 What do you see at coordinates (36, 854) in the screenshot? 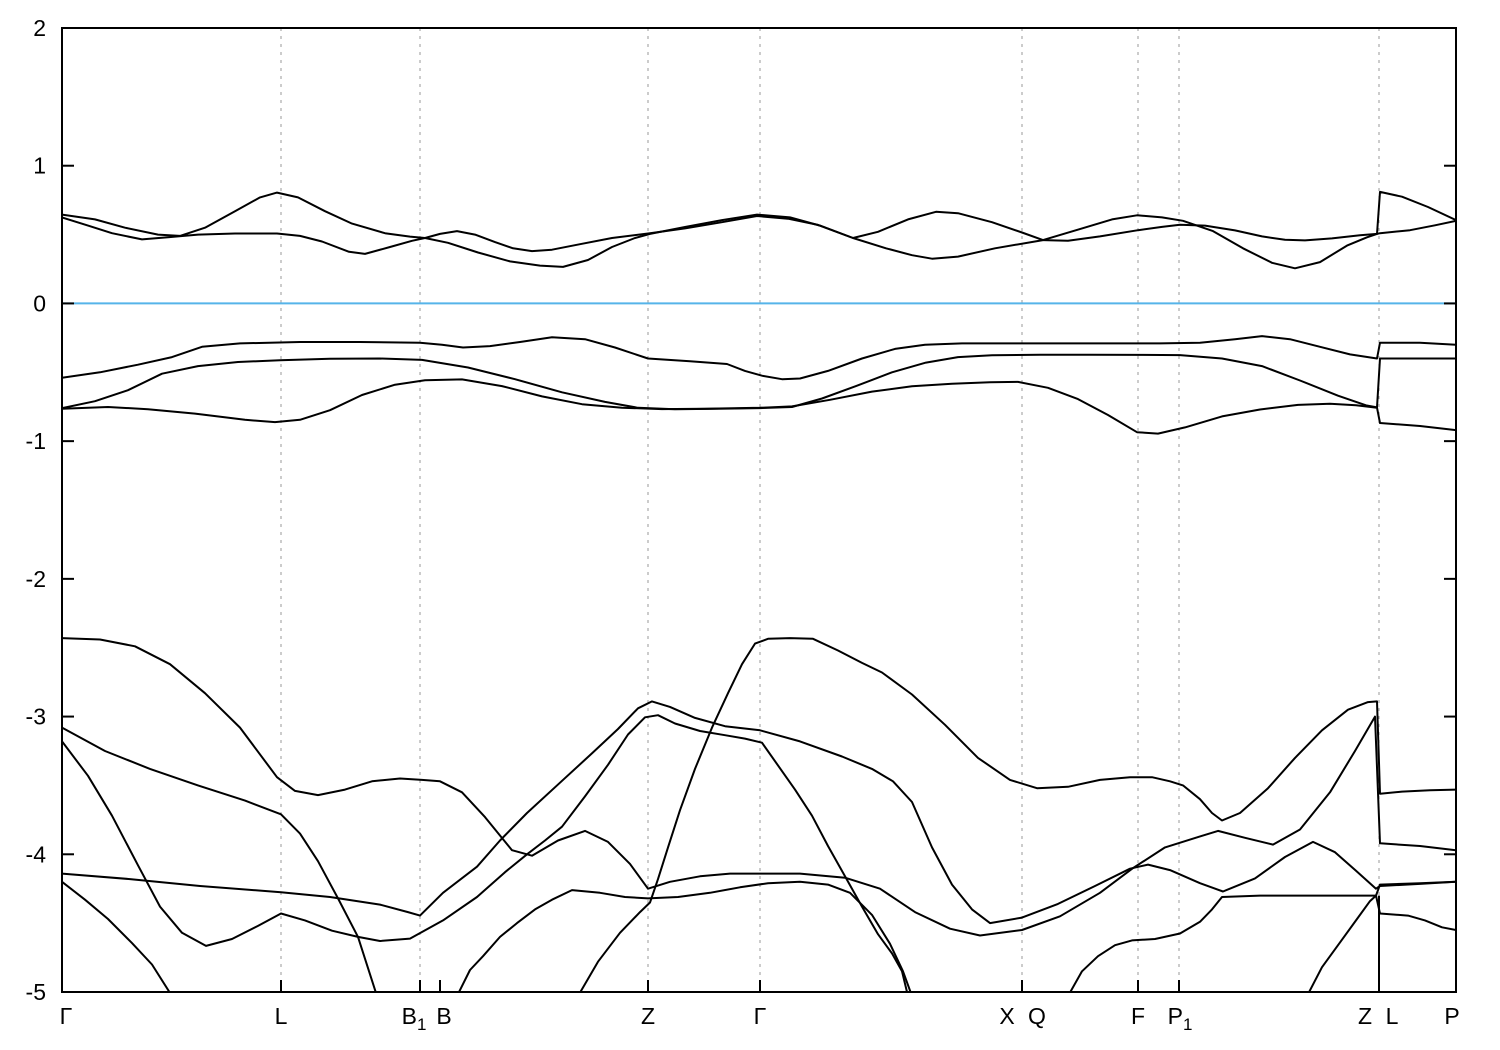
I see `y-tick-label--4: -4` at bounding box center [36, 854].